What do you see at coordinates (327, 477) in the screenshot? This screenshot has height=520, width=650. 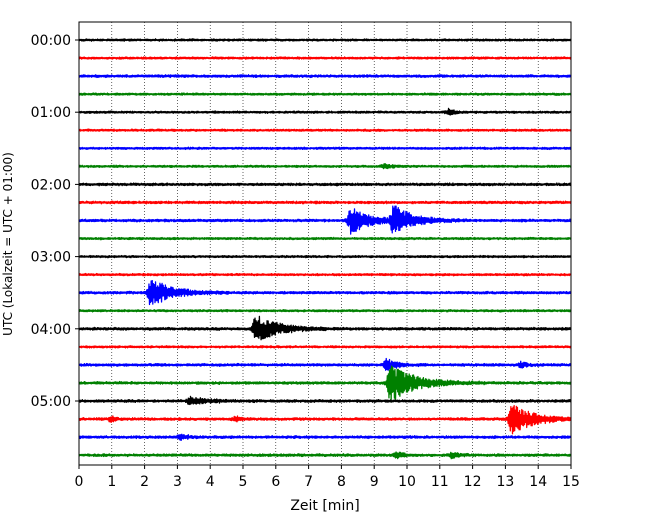 I see `x-axis-ticks: 0 1 2 3 4 5 6 7 8 9 10 11 12 13 14 15` at bounding box center [327, 477].